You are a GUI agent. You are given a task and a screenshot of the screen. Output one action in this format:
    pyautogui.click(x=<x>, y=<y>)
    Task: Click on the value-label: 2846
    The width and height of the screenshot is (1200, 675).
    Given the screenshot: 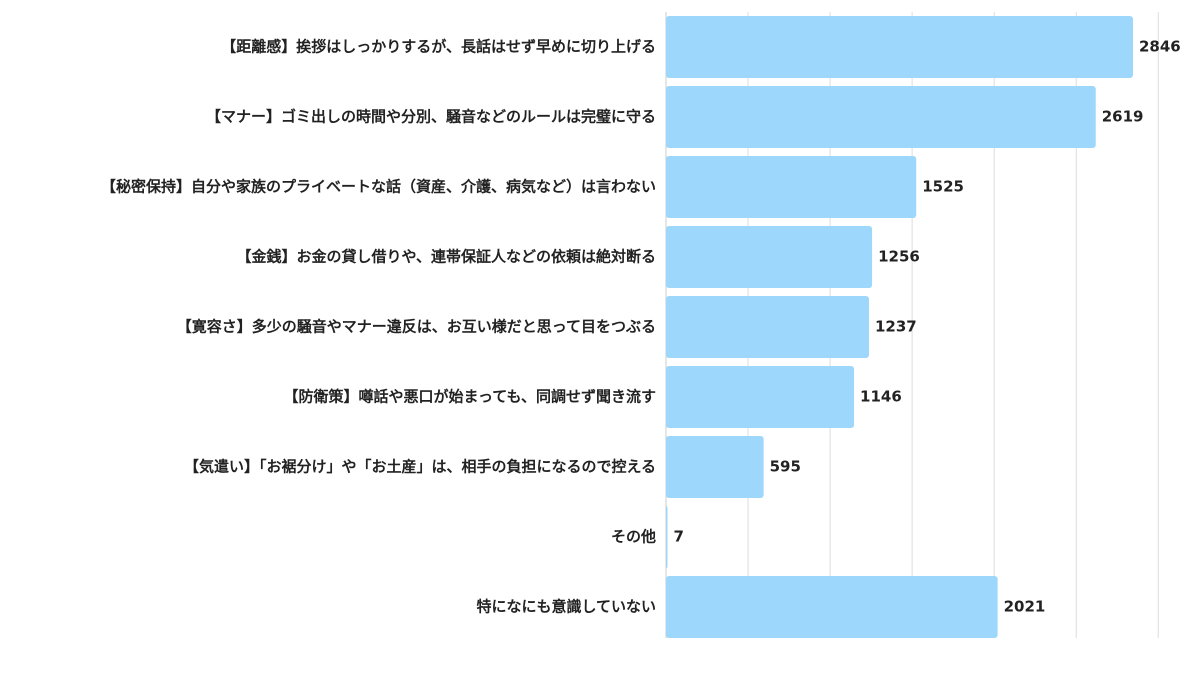 What is the action you would take?
    pyautogui.click(x=1160, y=47)
    